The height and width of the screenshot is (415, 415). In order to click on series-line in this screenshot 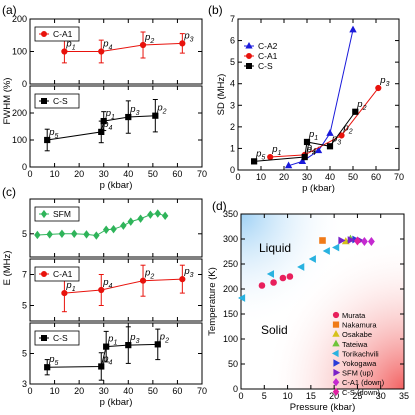, I will do `click(123, 286)`.